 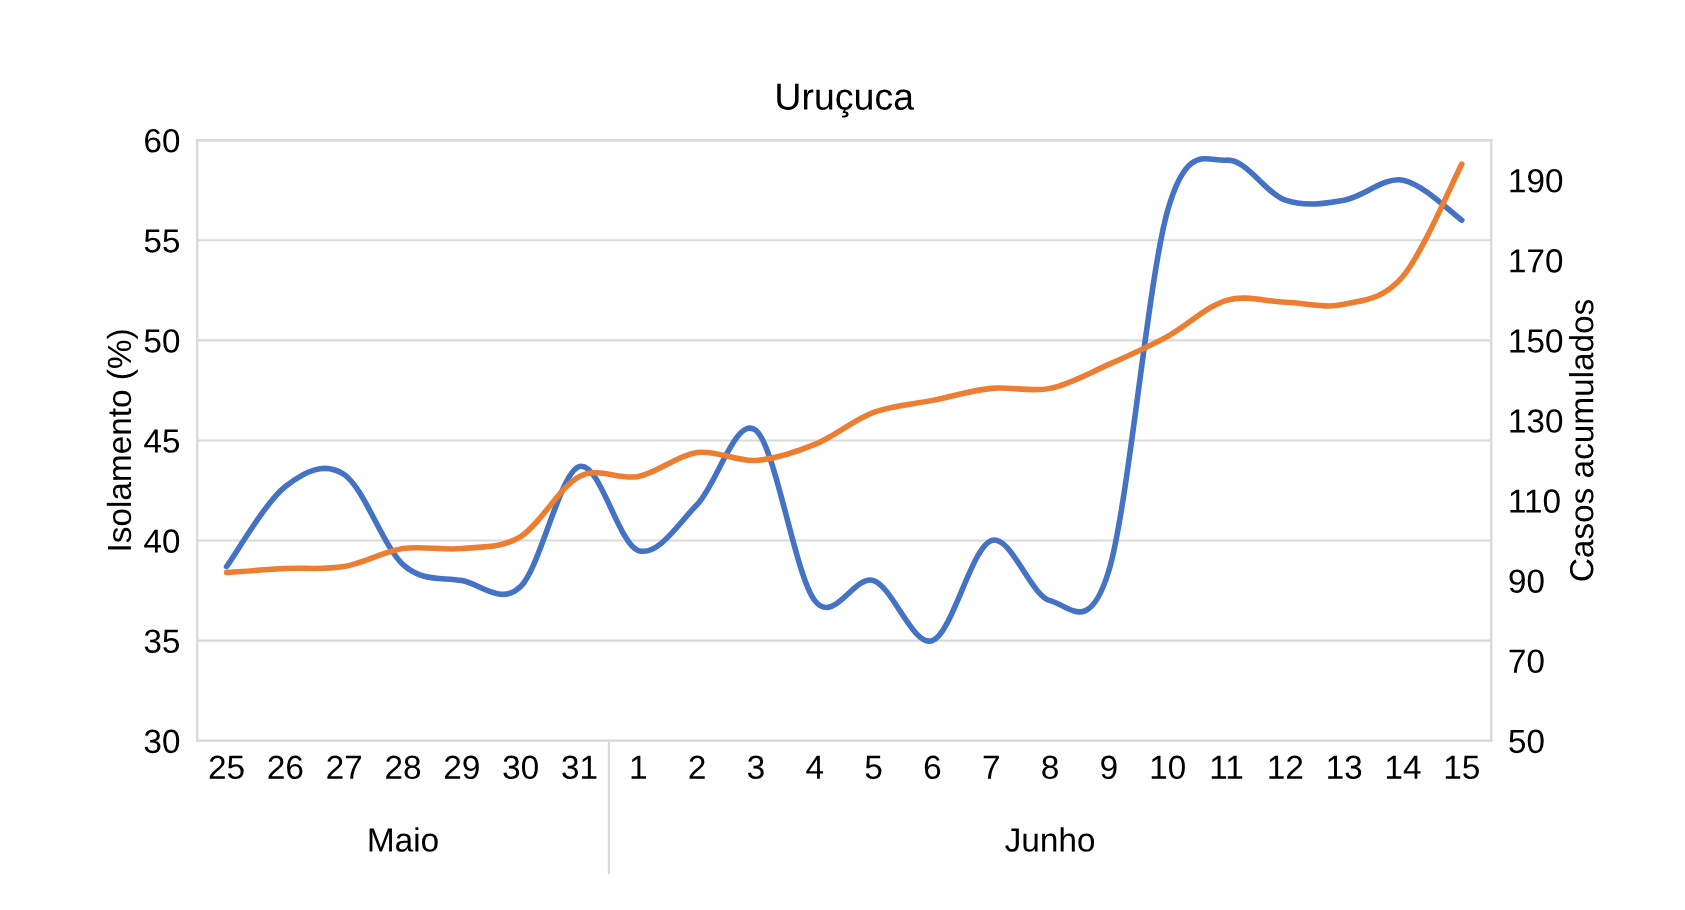 I want to click on y2-tick-label: 130, so click(x=1536, y=421).